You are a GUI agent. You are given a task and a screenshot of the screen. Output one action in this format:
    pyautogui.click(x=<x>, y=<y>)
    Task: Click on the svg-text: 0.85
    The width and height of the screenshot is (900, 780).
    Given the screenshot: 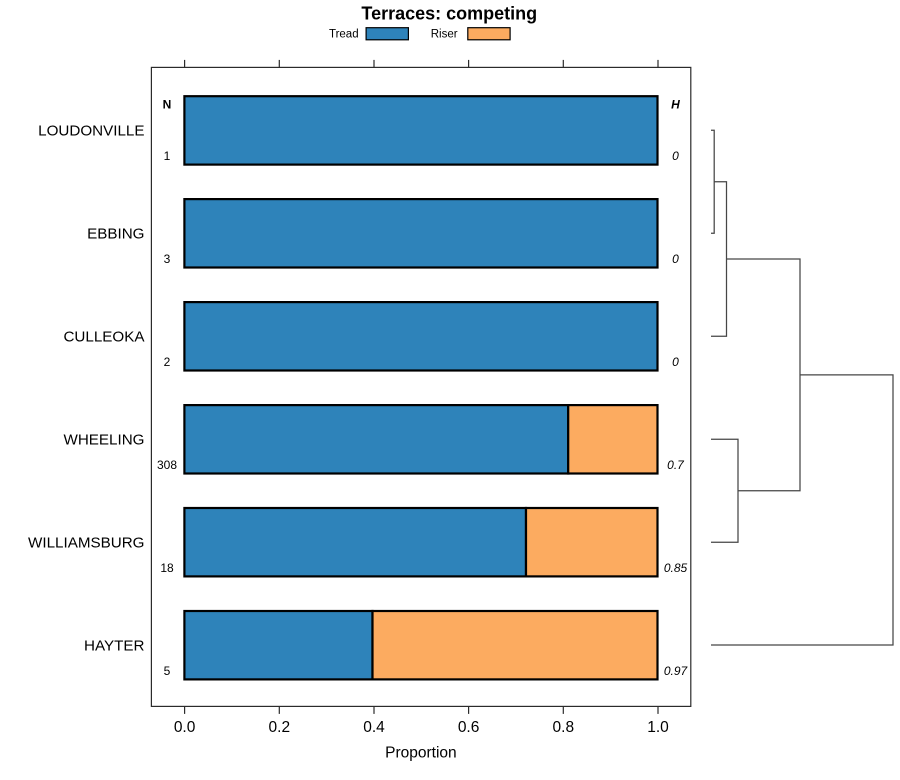 What is the action you would take?
    pyautogui.click(x=676, y=568)
    